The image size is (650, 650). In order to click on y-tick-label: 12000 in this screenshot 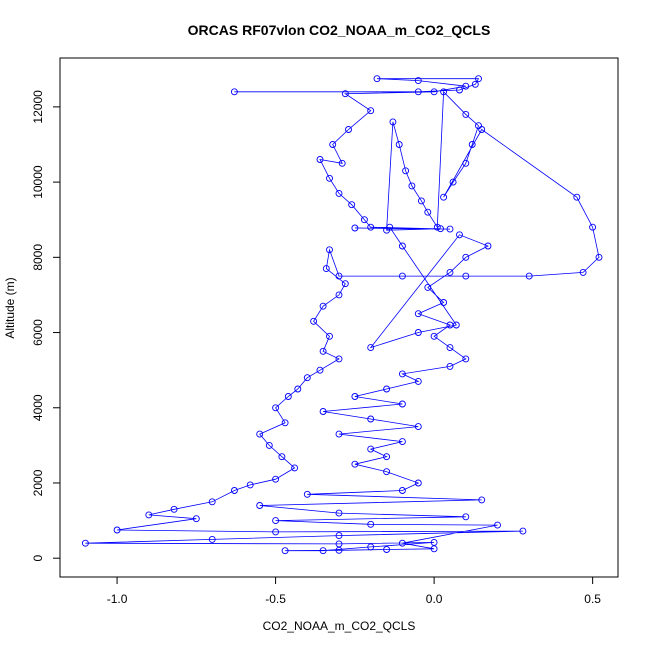, I will do `click(38, 107)`.